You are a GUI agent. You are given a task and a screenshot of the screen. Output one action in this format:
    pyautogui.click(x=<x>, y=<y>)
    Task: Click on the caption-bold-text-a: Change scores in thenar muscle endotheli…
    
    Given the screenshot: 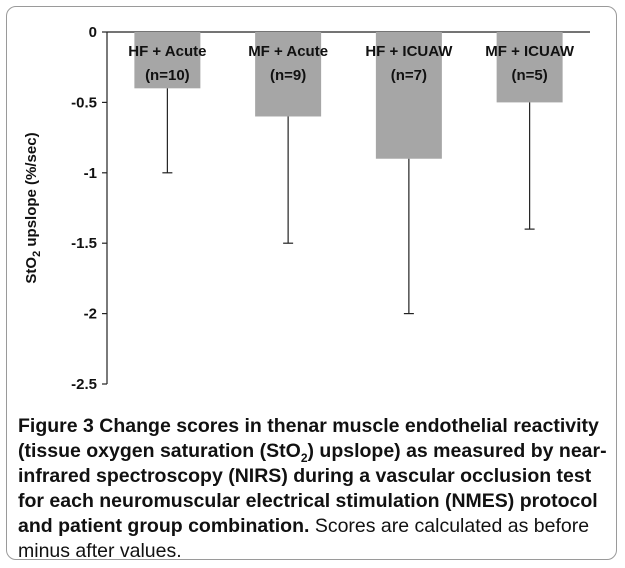 What is the action you would take?
    pyautogui.click(x=308, y=438)
    